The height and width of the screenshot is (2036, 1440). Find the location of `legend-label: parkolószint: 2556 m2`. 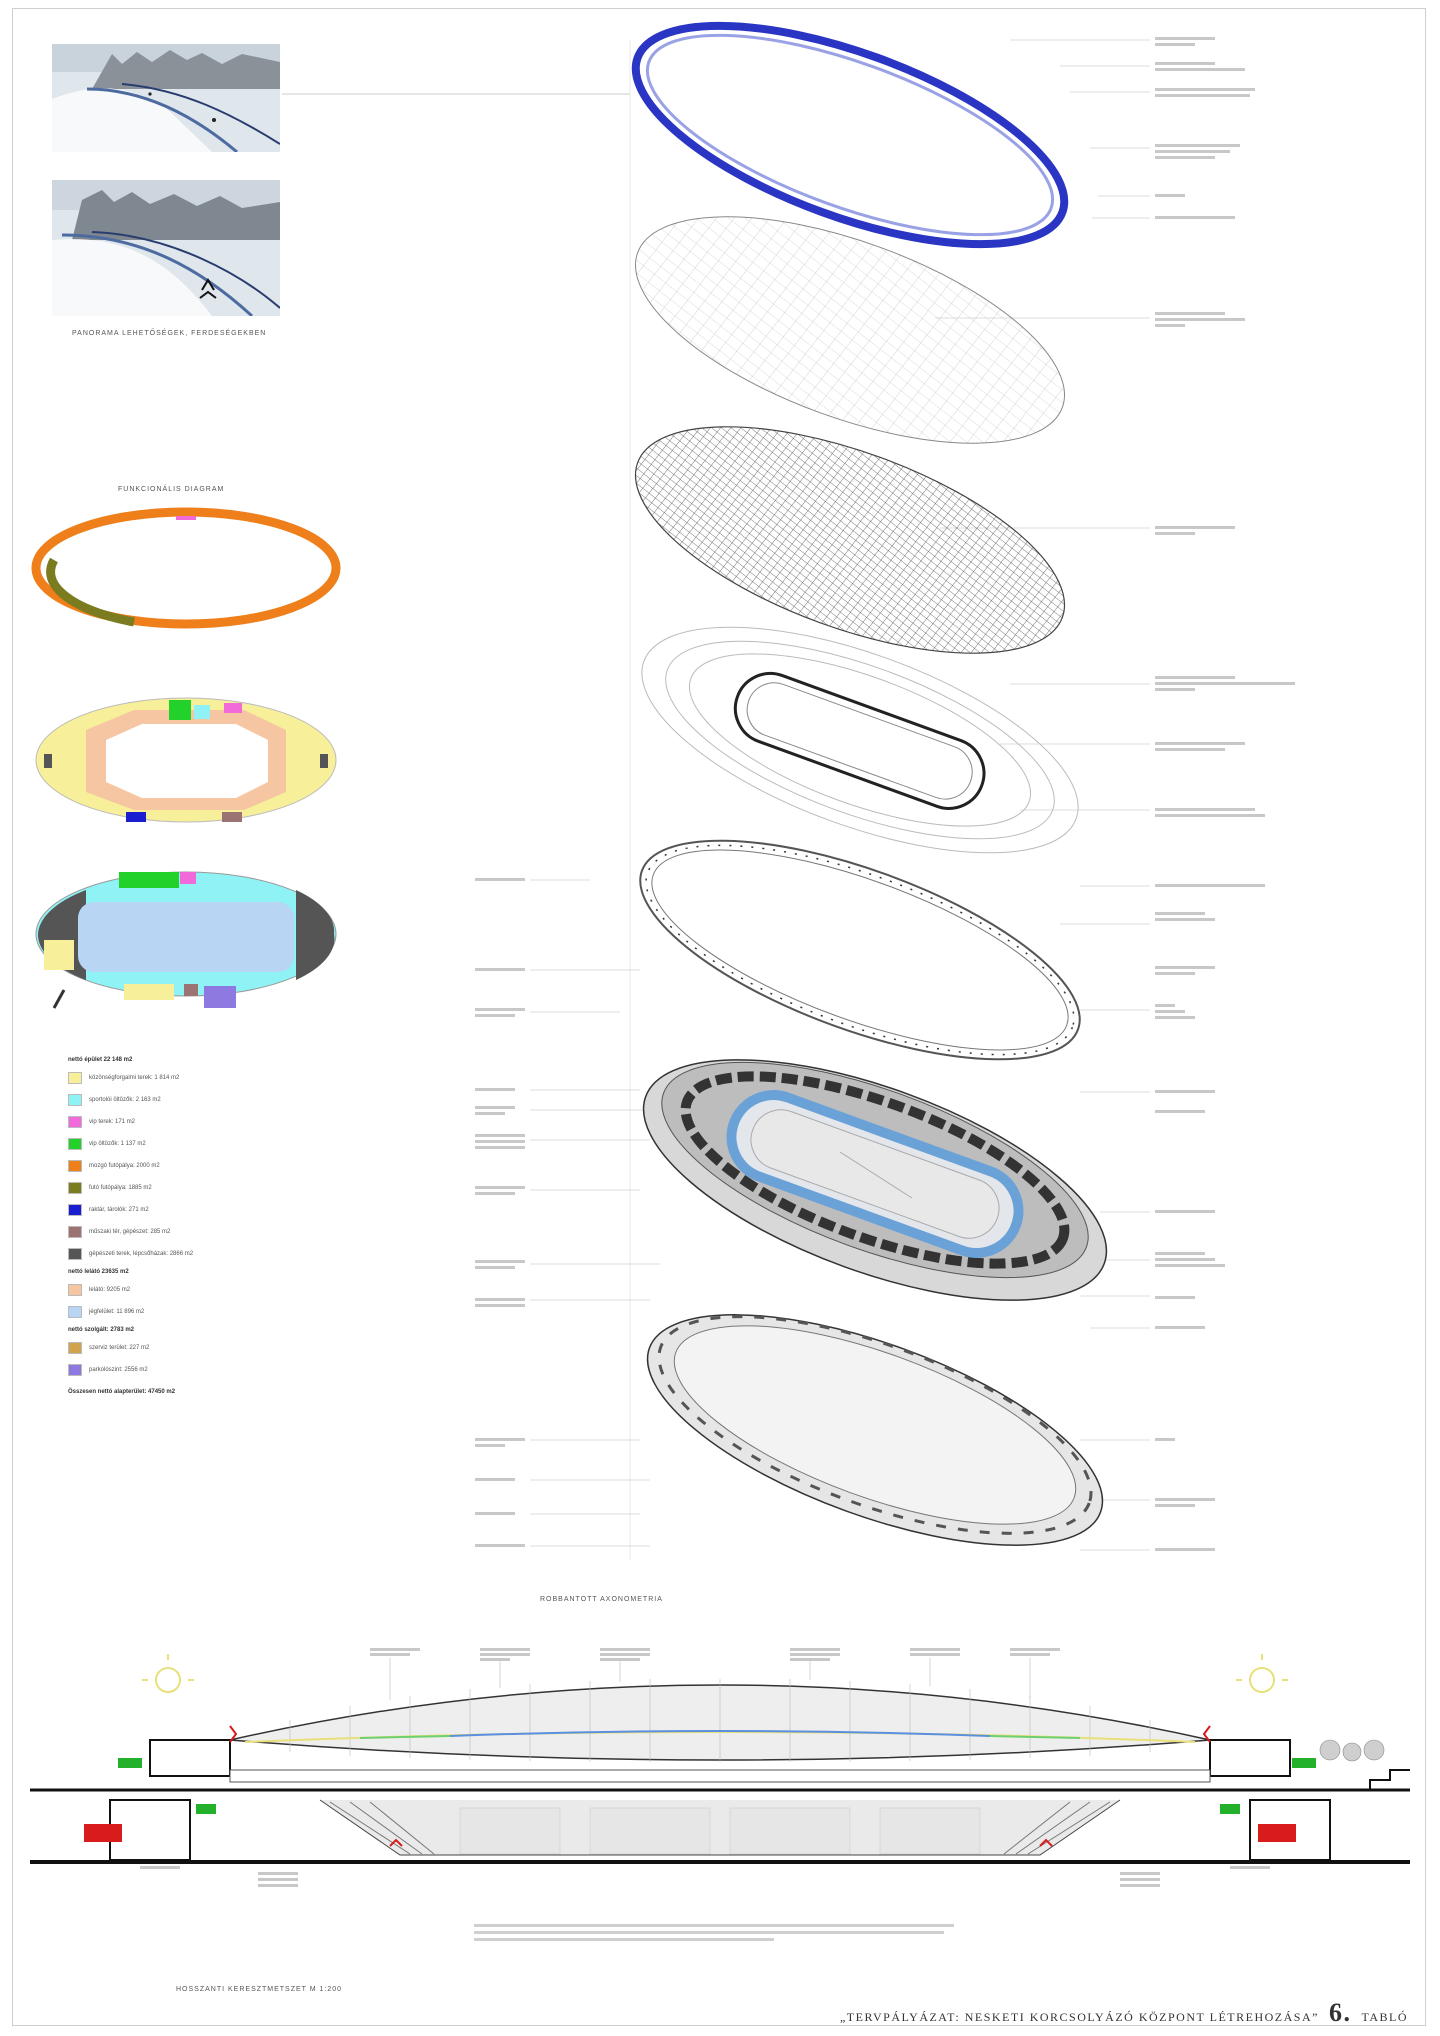

legend-label: parkolószint: 2556 m2 is located at coordinates (118, 1370).